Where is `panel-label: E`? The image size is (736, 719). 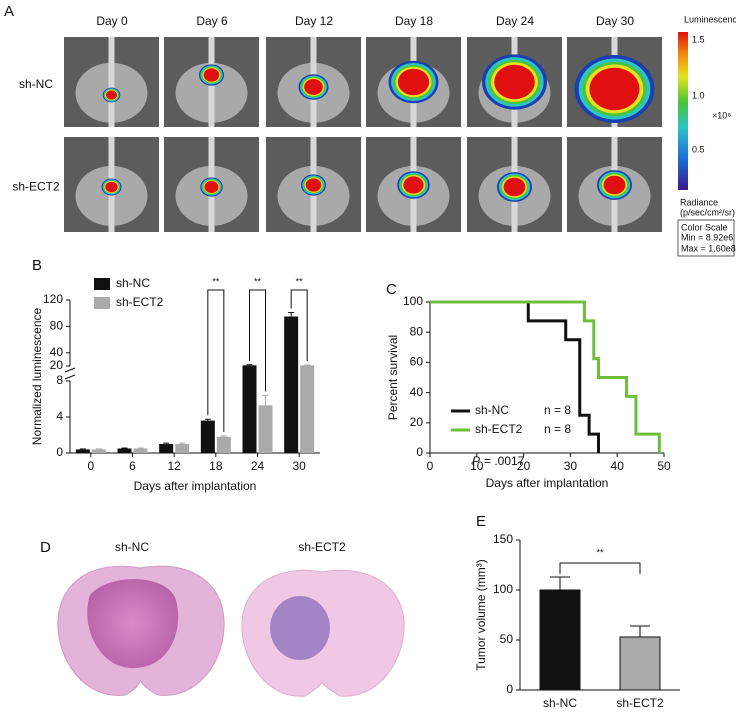
panel-label: E is located at coordinates (481, 521).